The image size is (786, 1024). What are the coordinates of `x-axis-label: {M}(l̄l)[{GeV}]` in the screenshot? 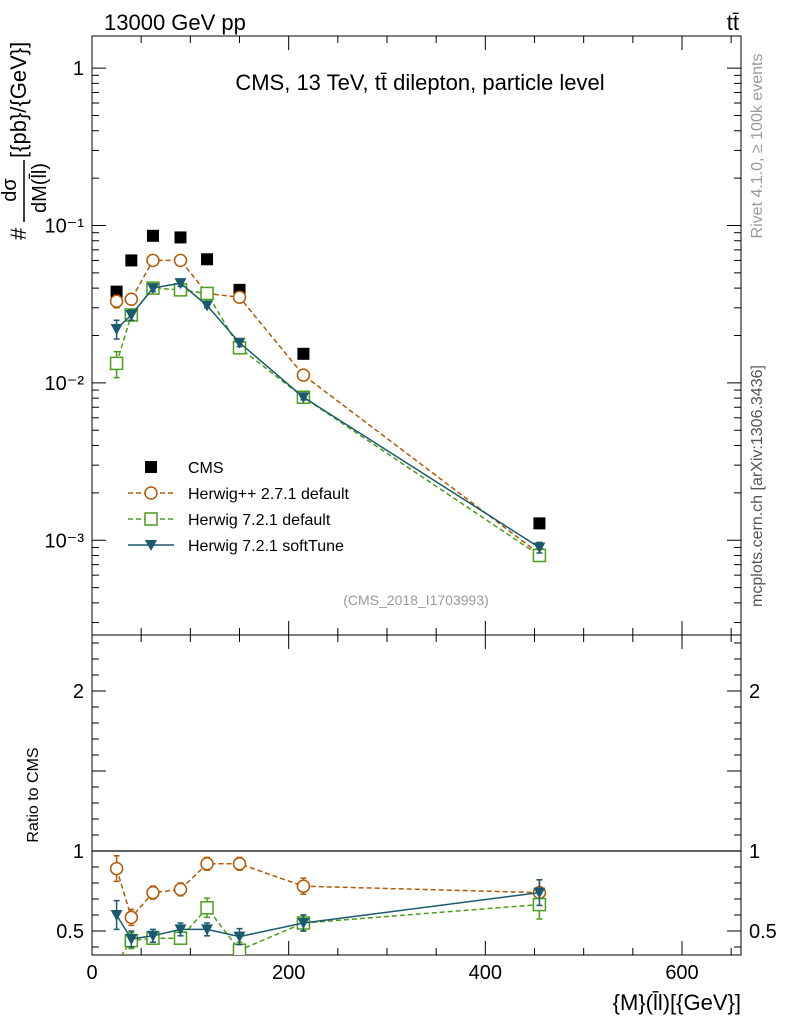 It's located at (677, 1002).